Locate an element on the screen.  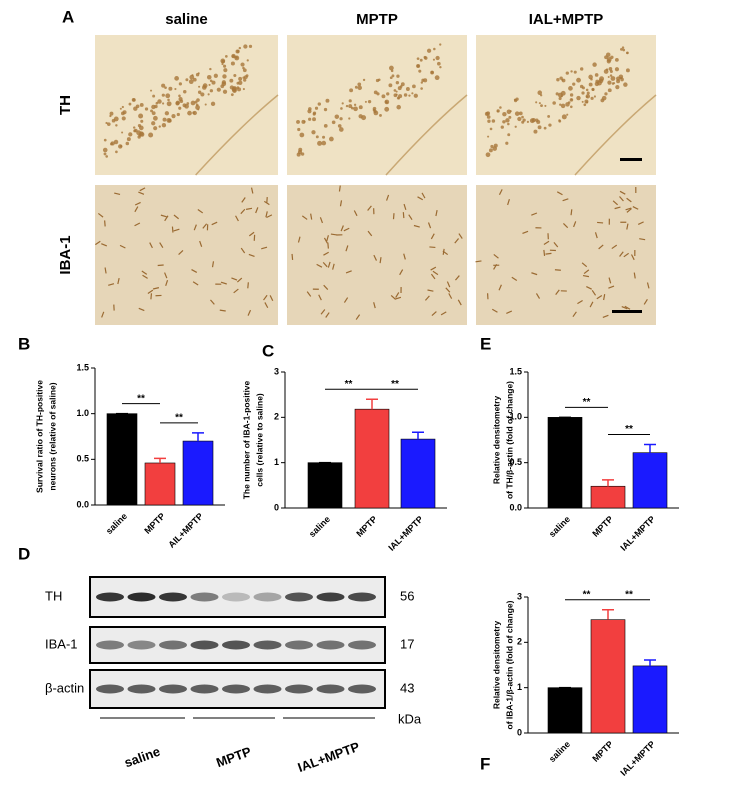
molecular-weight: 17 is located at coordinates (407, 643).